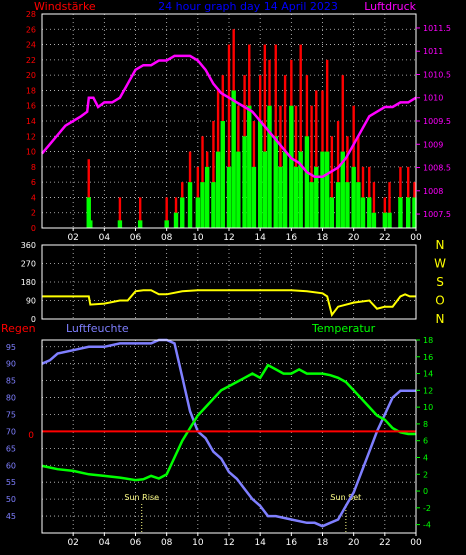  Describe the element at coordinates (242, 513) in the screenshot. I see `sun-annotations: Sun Rise Sun Set` at that location.